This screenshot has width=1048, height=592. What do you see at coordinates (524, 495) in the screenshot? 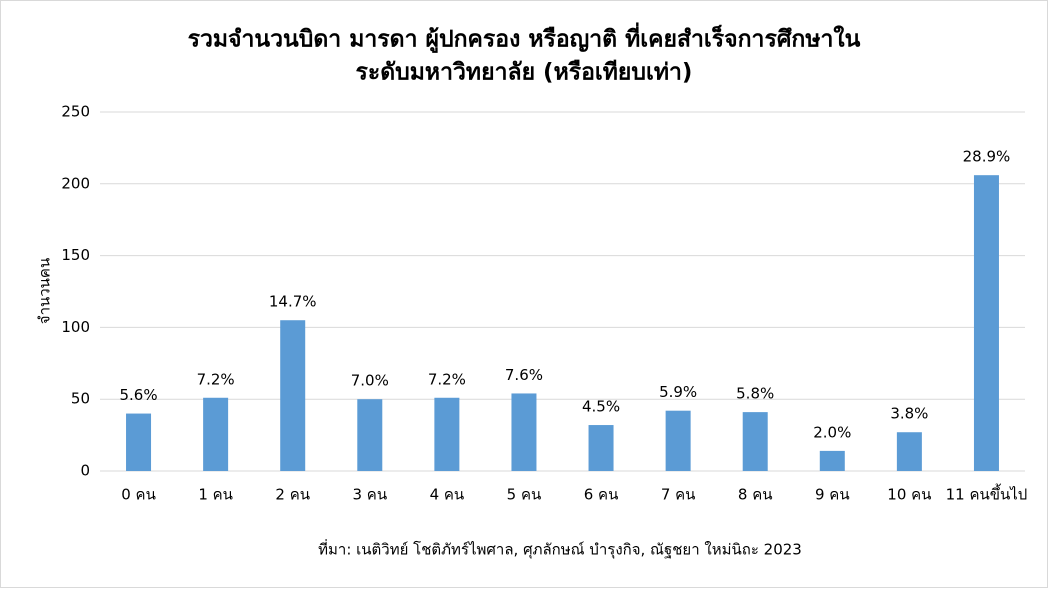
I see `x-tick-label: 5 คน` at bounding box center [524, 495].